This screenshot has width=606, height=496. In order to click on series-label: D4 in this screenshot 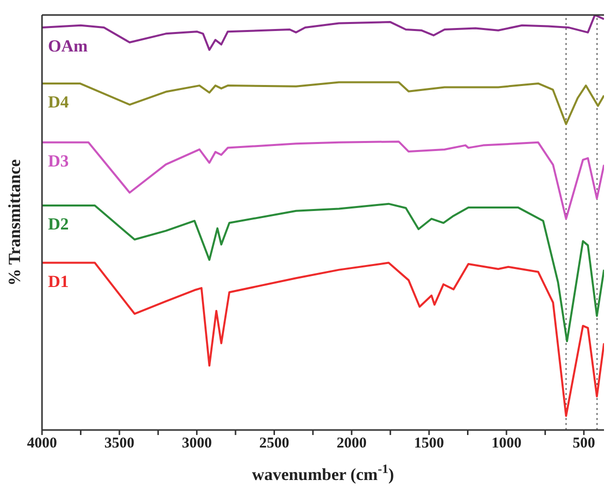, I will do `click(59, 102)`.